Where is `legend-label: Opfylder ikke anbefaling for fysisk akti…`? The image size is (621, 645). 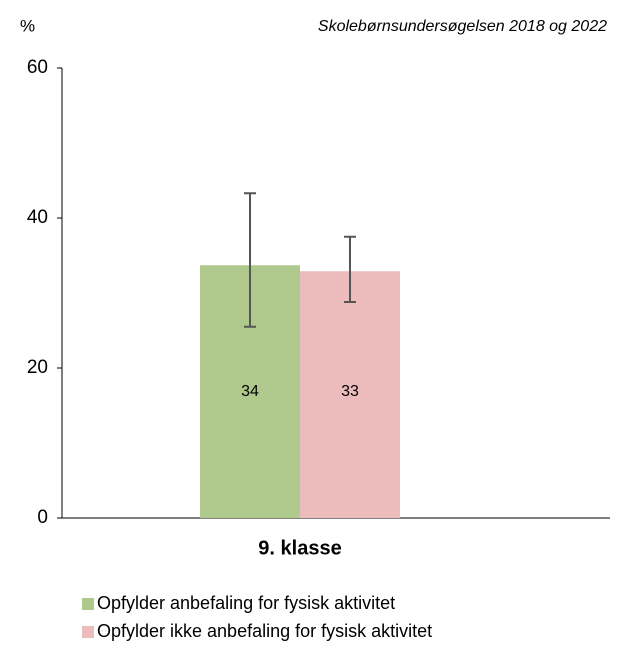
legend-label: Opfylder ikke anbefaling for fysisk akti… is located at coordinates (264, 631).